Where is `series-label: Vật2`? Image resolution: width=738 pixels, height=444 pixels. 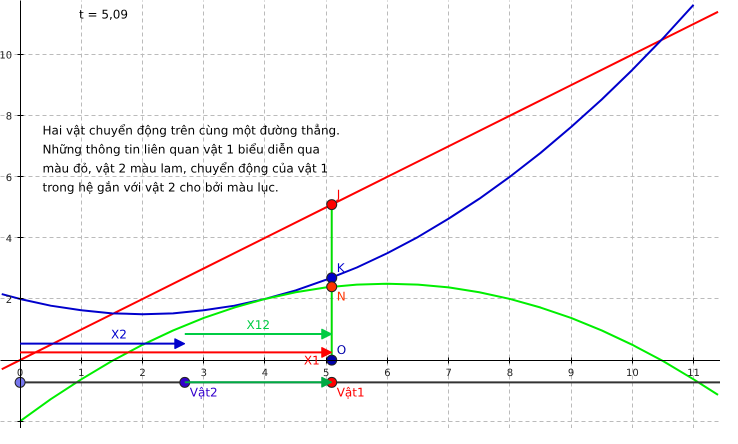
series-label: Vật2 is located at coordinates (204, 392).